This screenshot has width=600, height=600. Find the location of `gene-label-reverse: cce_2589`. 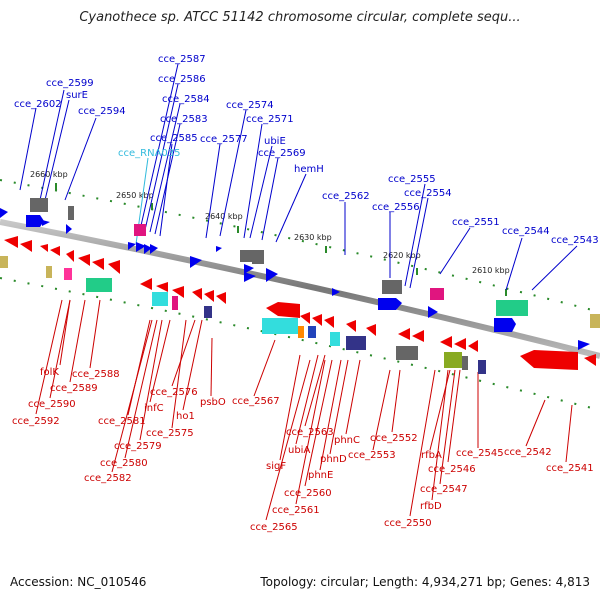

gene-label-reverse: cce_2589 is located at coordinates (74, 388).